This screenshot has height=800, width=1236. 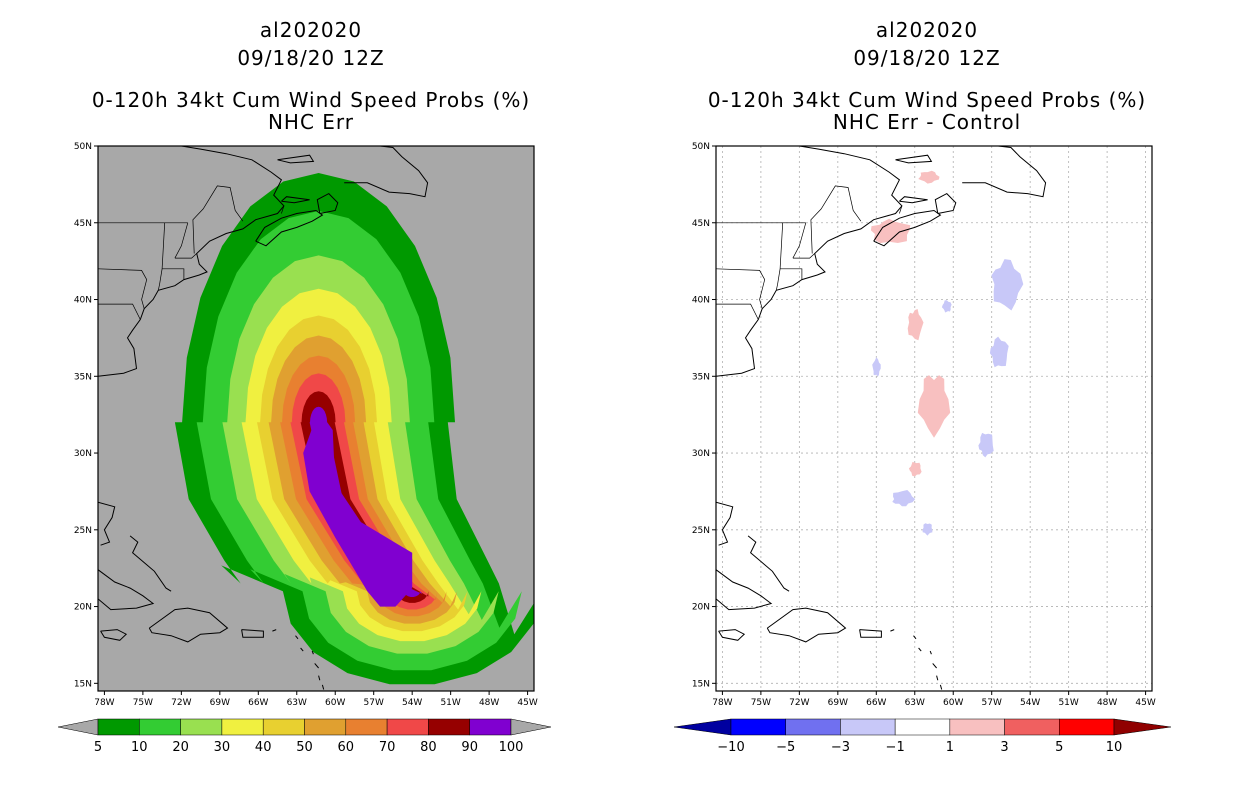 What do you see at coordinates (346, 747) in the screenshot?
I see `colorbar-label: 60` at bounding box center [346, 747].